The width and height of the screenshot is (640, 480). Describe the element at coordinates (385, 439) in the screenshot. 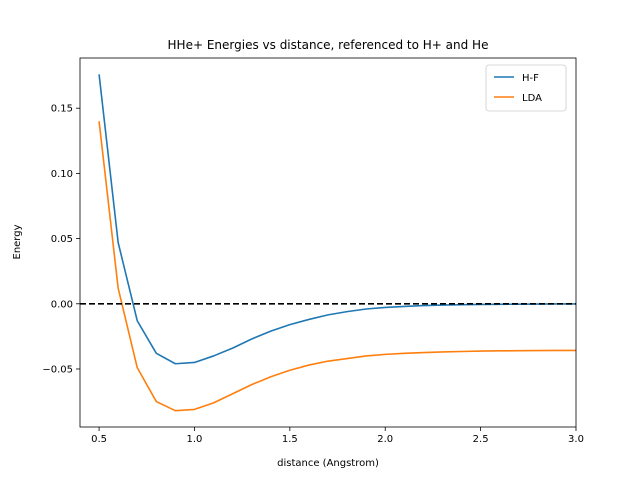

I see `x-tick-label: 2.0` at that location.